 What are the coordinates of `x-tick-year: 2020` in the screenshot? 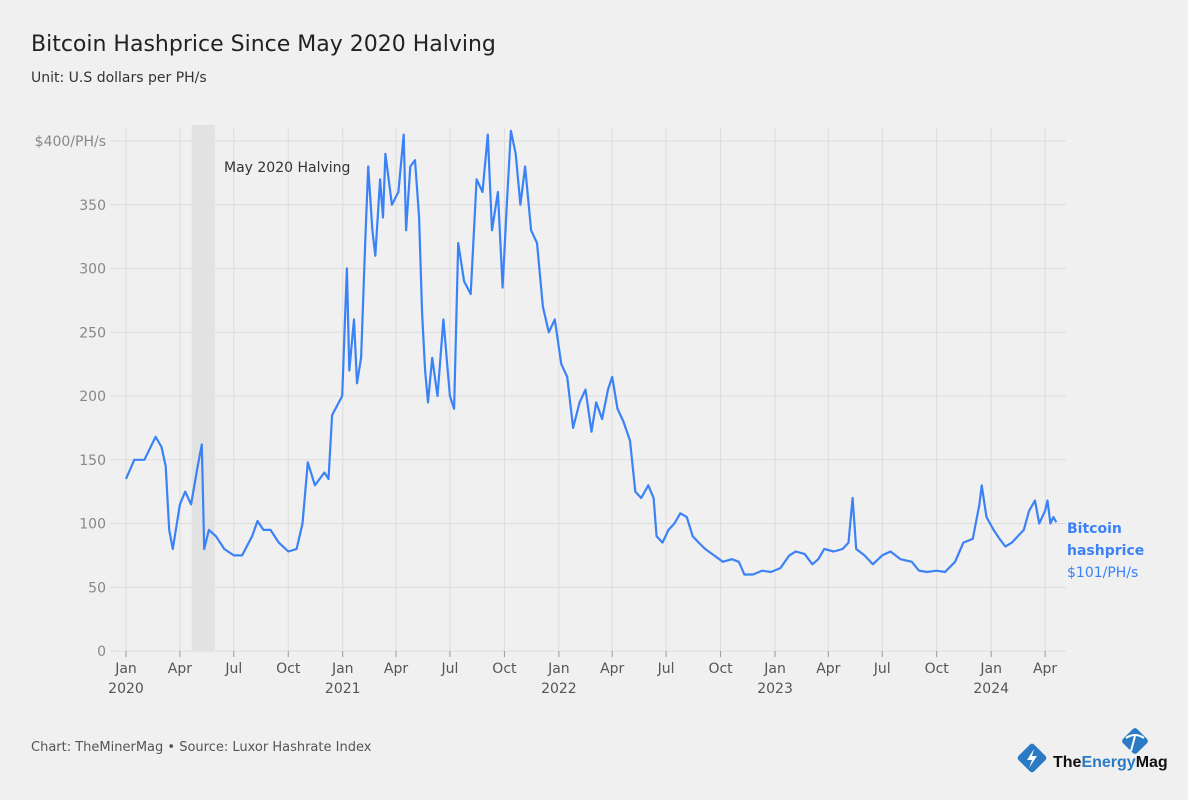 It's located at (126, 689).